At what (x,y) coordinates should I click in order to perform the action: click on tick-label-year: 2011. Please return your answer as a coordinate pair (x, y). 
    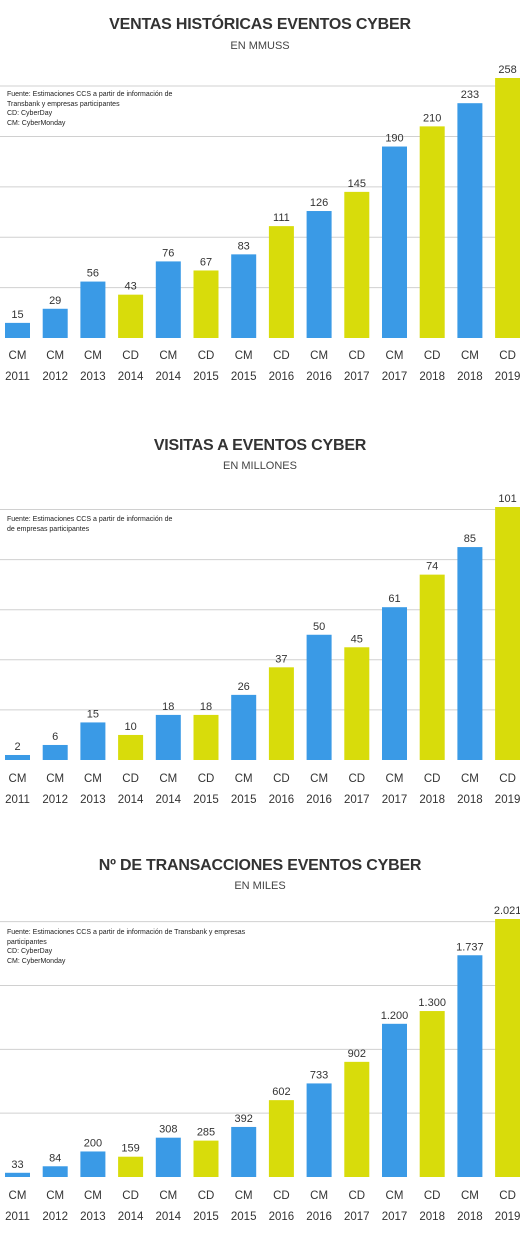
    Looking at the image, I should click on (17, 377).